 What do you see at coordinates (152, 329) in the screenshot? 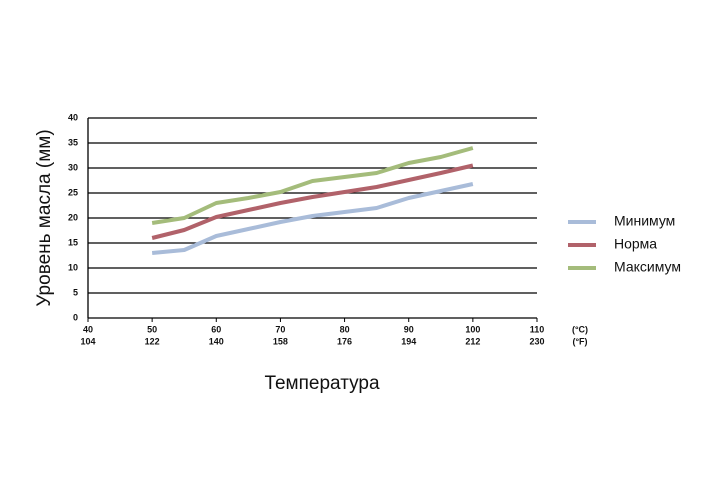
I see `x-tick-label: 50` at bounding box center [152, 329].